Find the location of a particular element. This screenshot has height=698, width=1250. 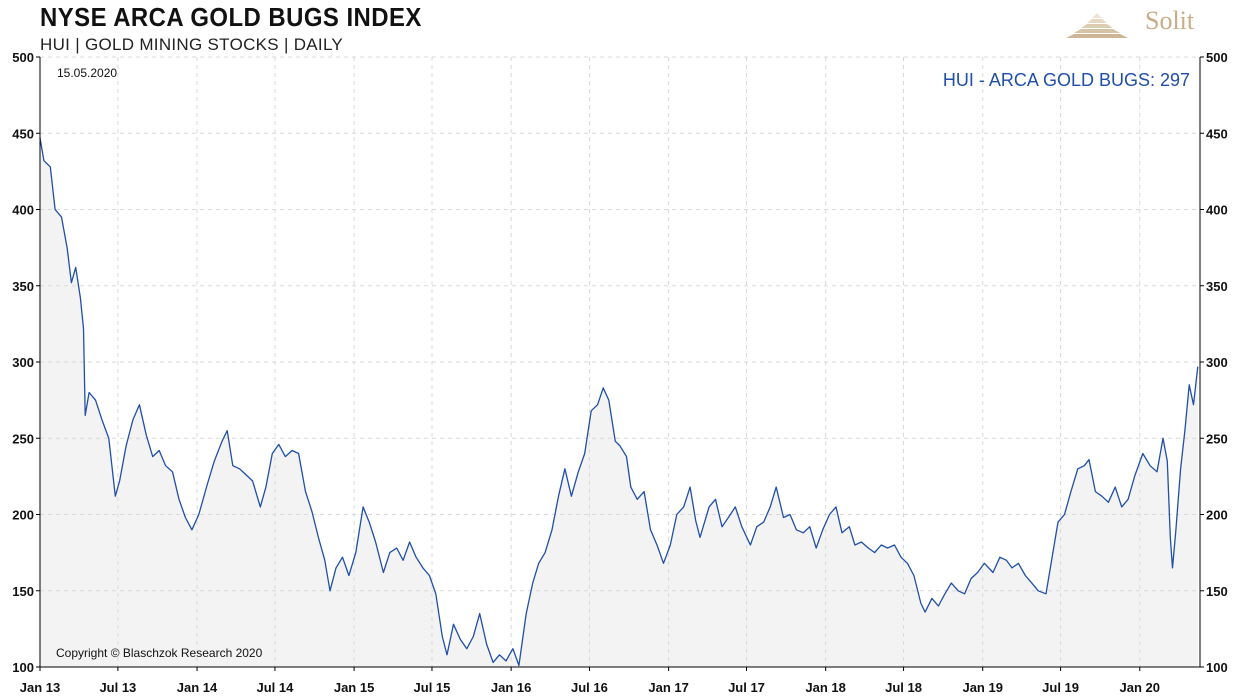

y-tick-label-right: 450 is located at coordinates (1217, 133).